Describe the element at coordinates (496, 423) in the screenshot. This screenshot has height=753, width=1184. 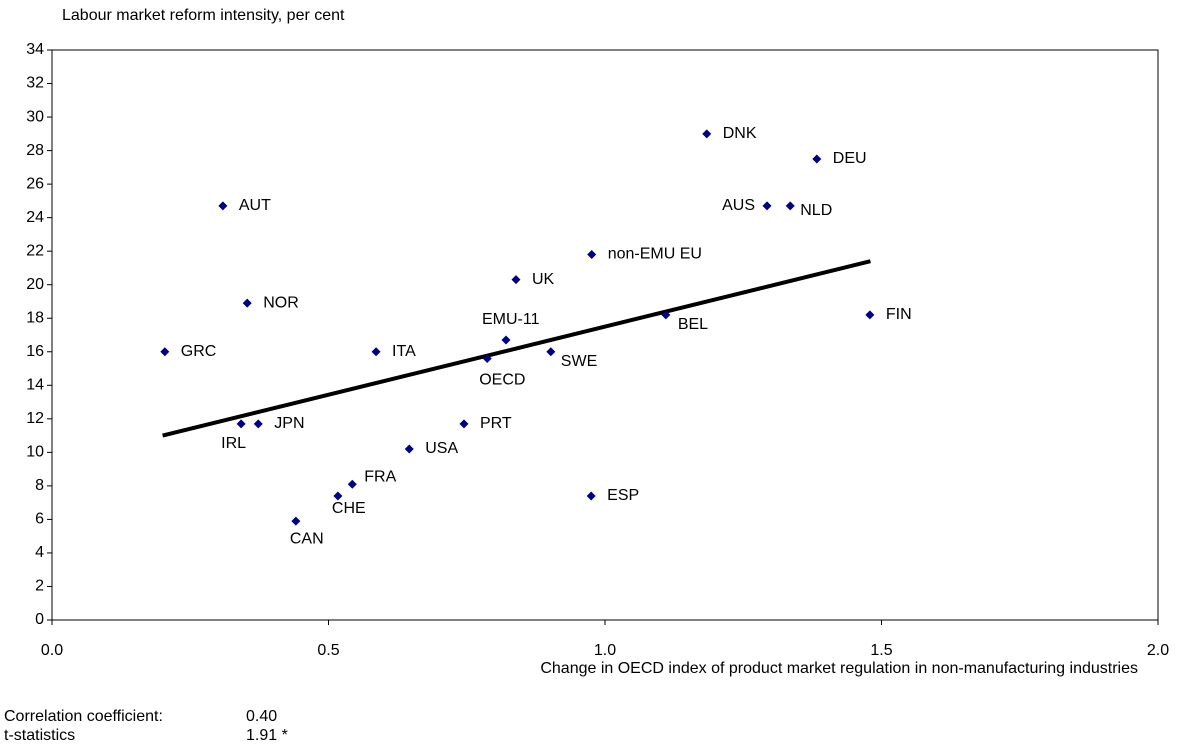
I see `point-label: PRT` at that location.